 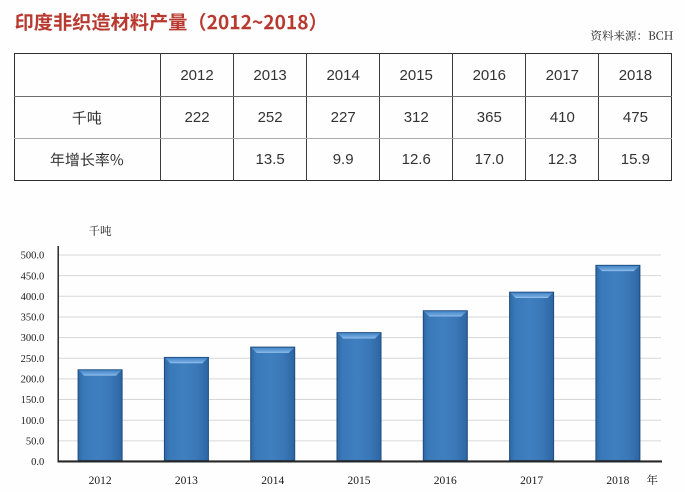 I want to click on svg-text: 450.0, so click(x=33, y=276).